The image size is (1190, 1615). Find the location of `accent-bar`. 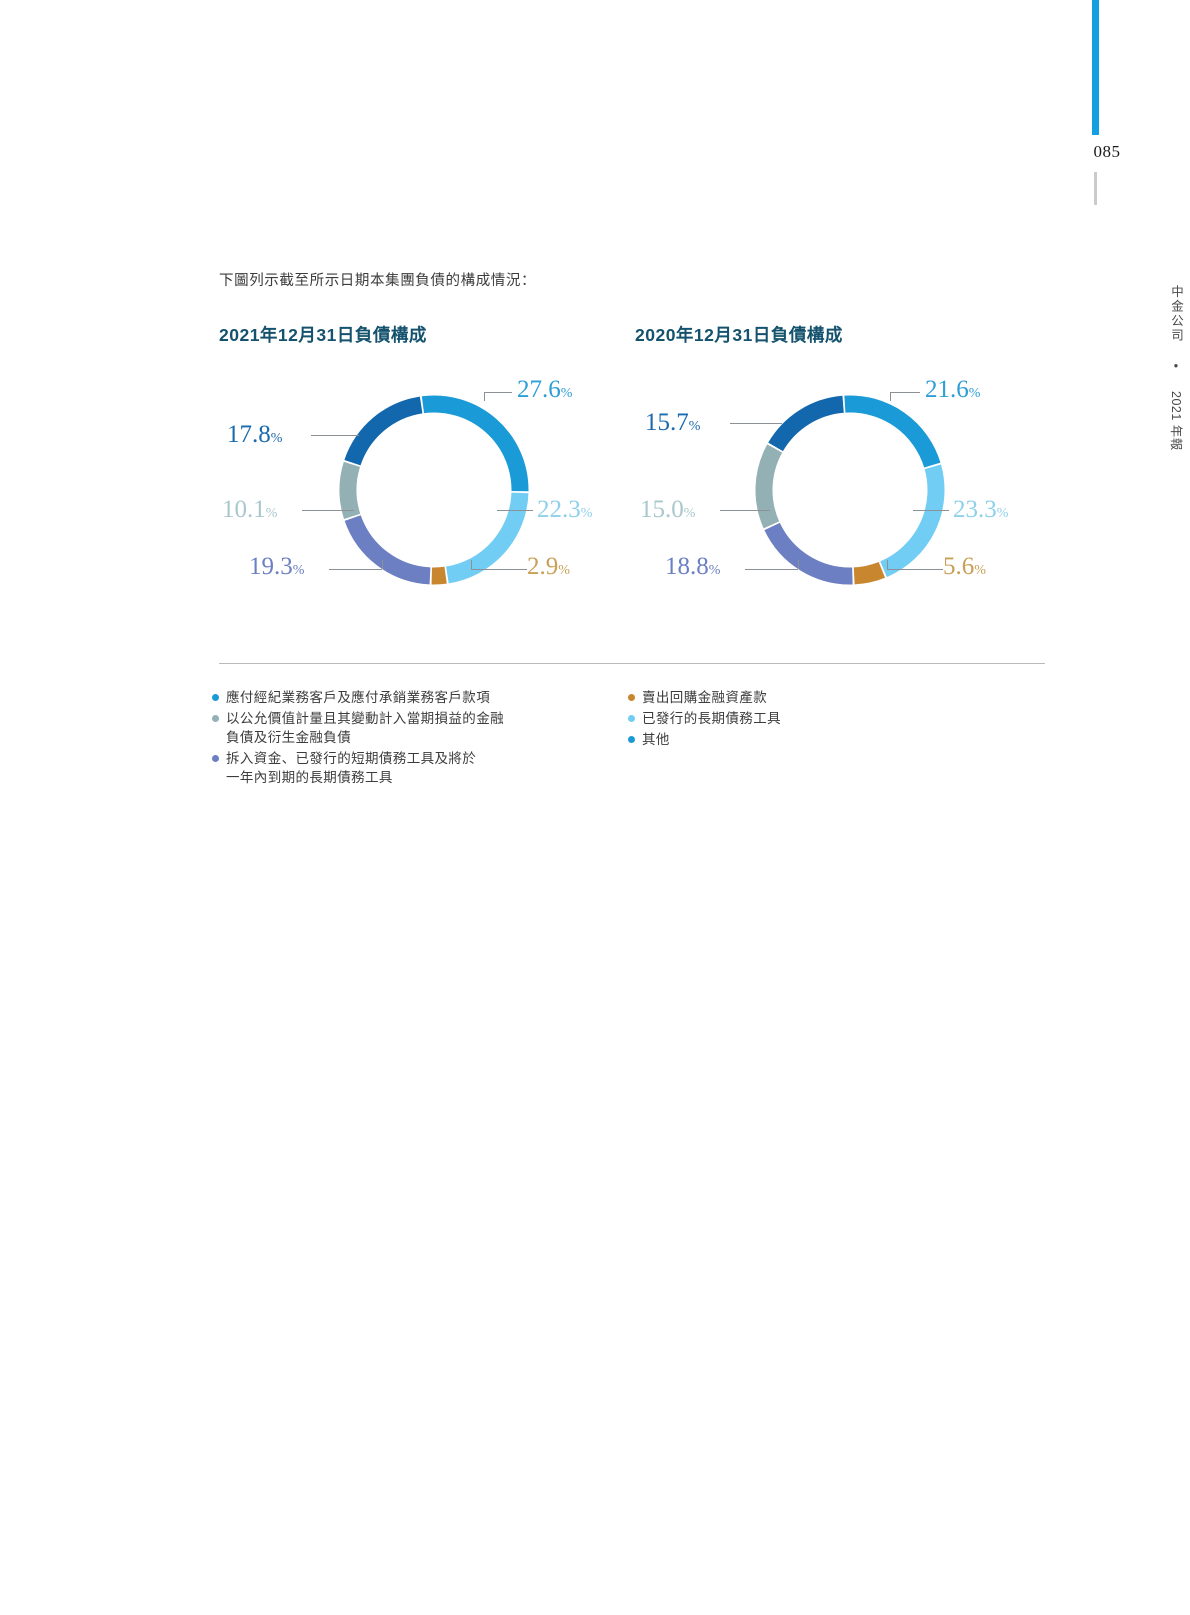

accent-bar is located at coordinates (1095, 67).